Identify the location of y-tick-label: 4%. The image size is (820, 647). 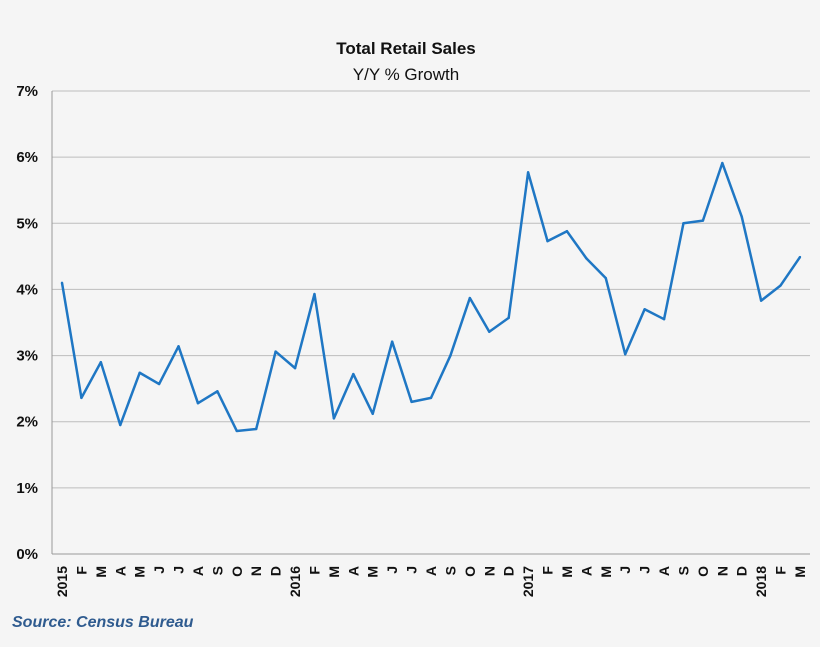
(27, 289).